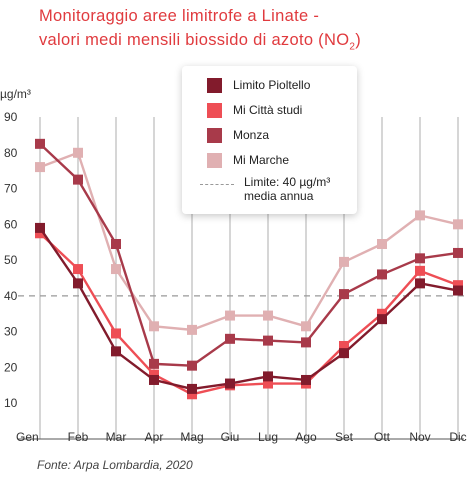 The image size is (469, 479). I want to click on title-subscript: 2, so click(352, 47).